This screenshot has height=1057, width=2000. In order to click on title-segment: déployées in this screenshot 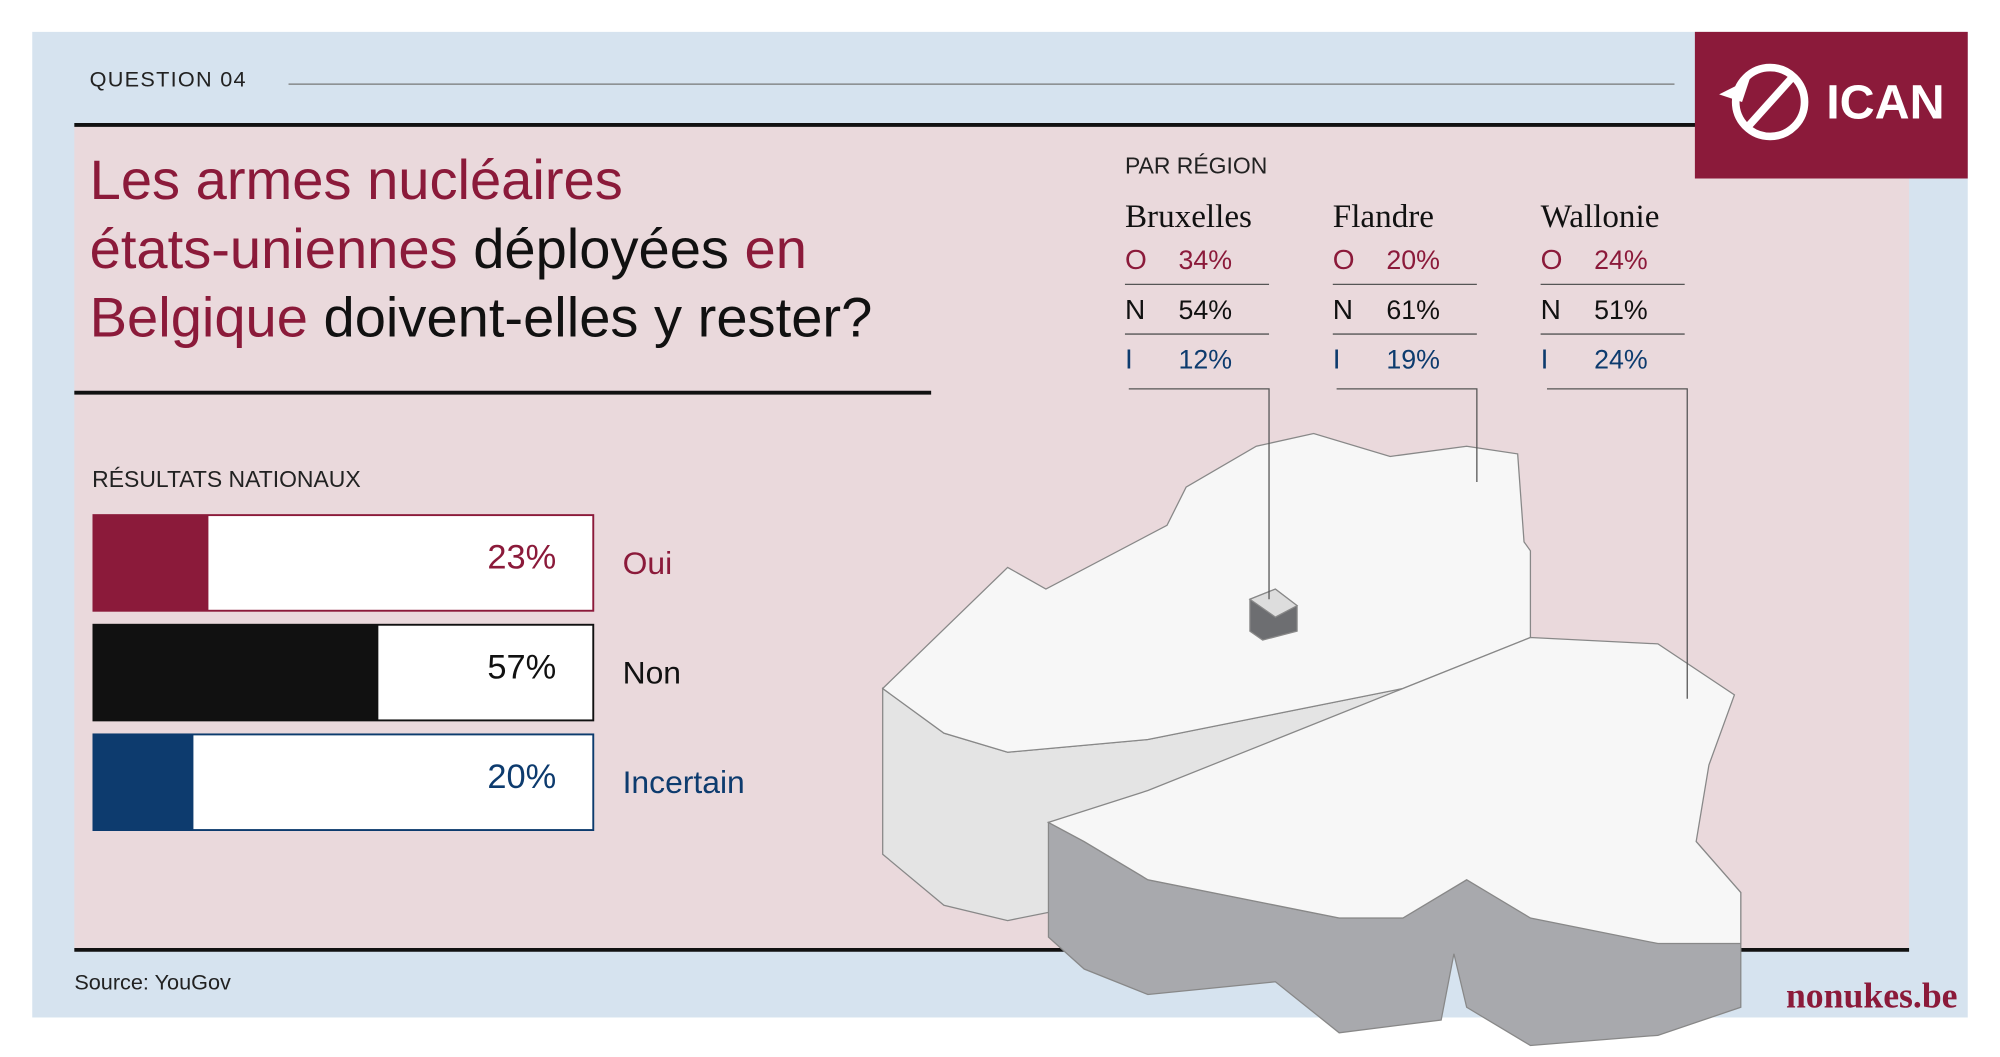, I will do `click(593, 248)`.